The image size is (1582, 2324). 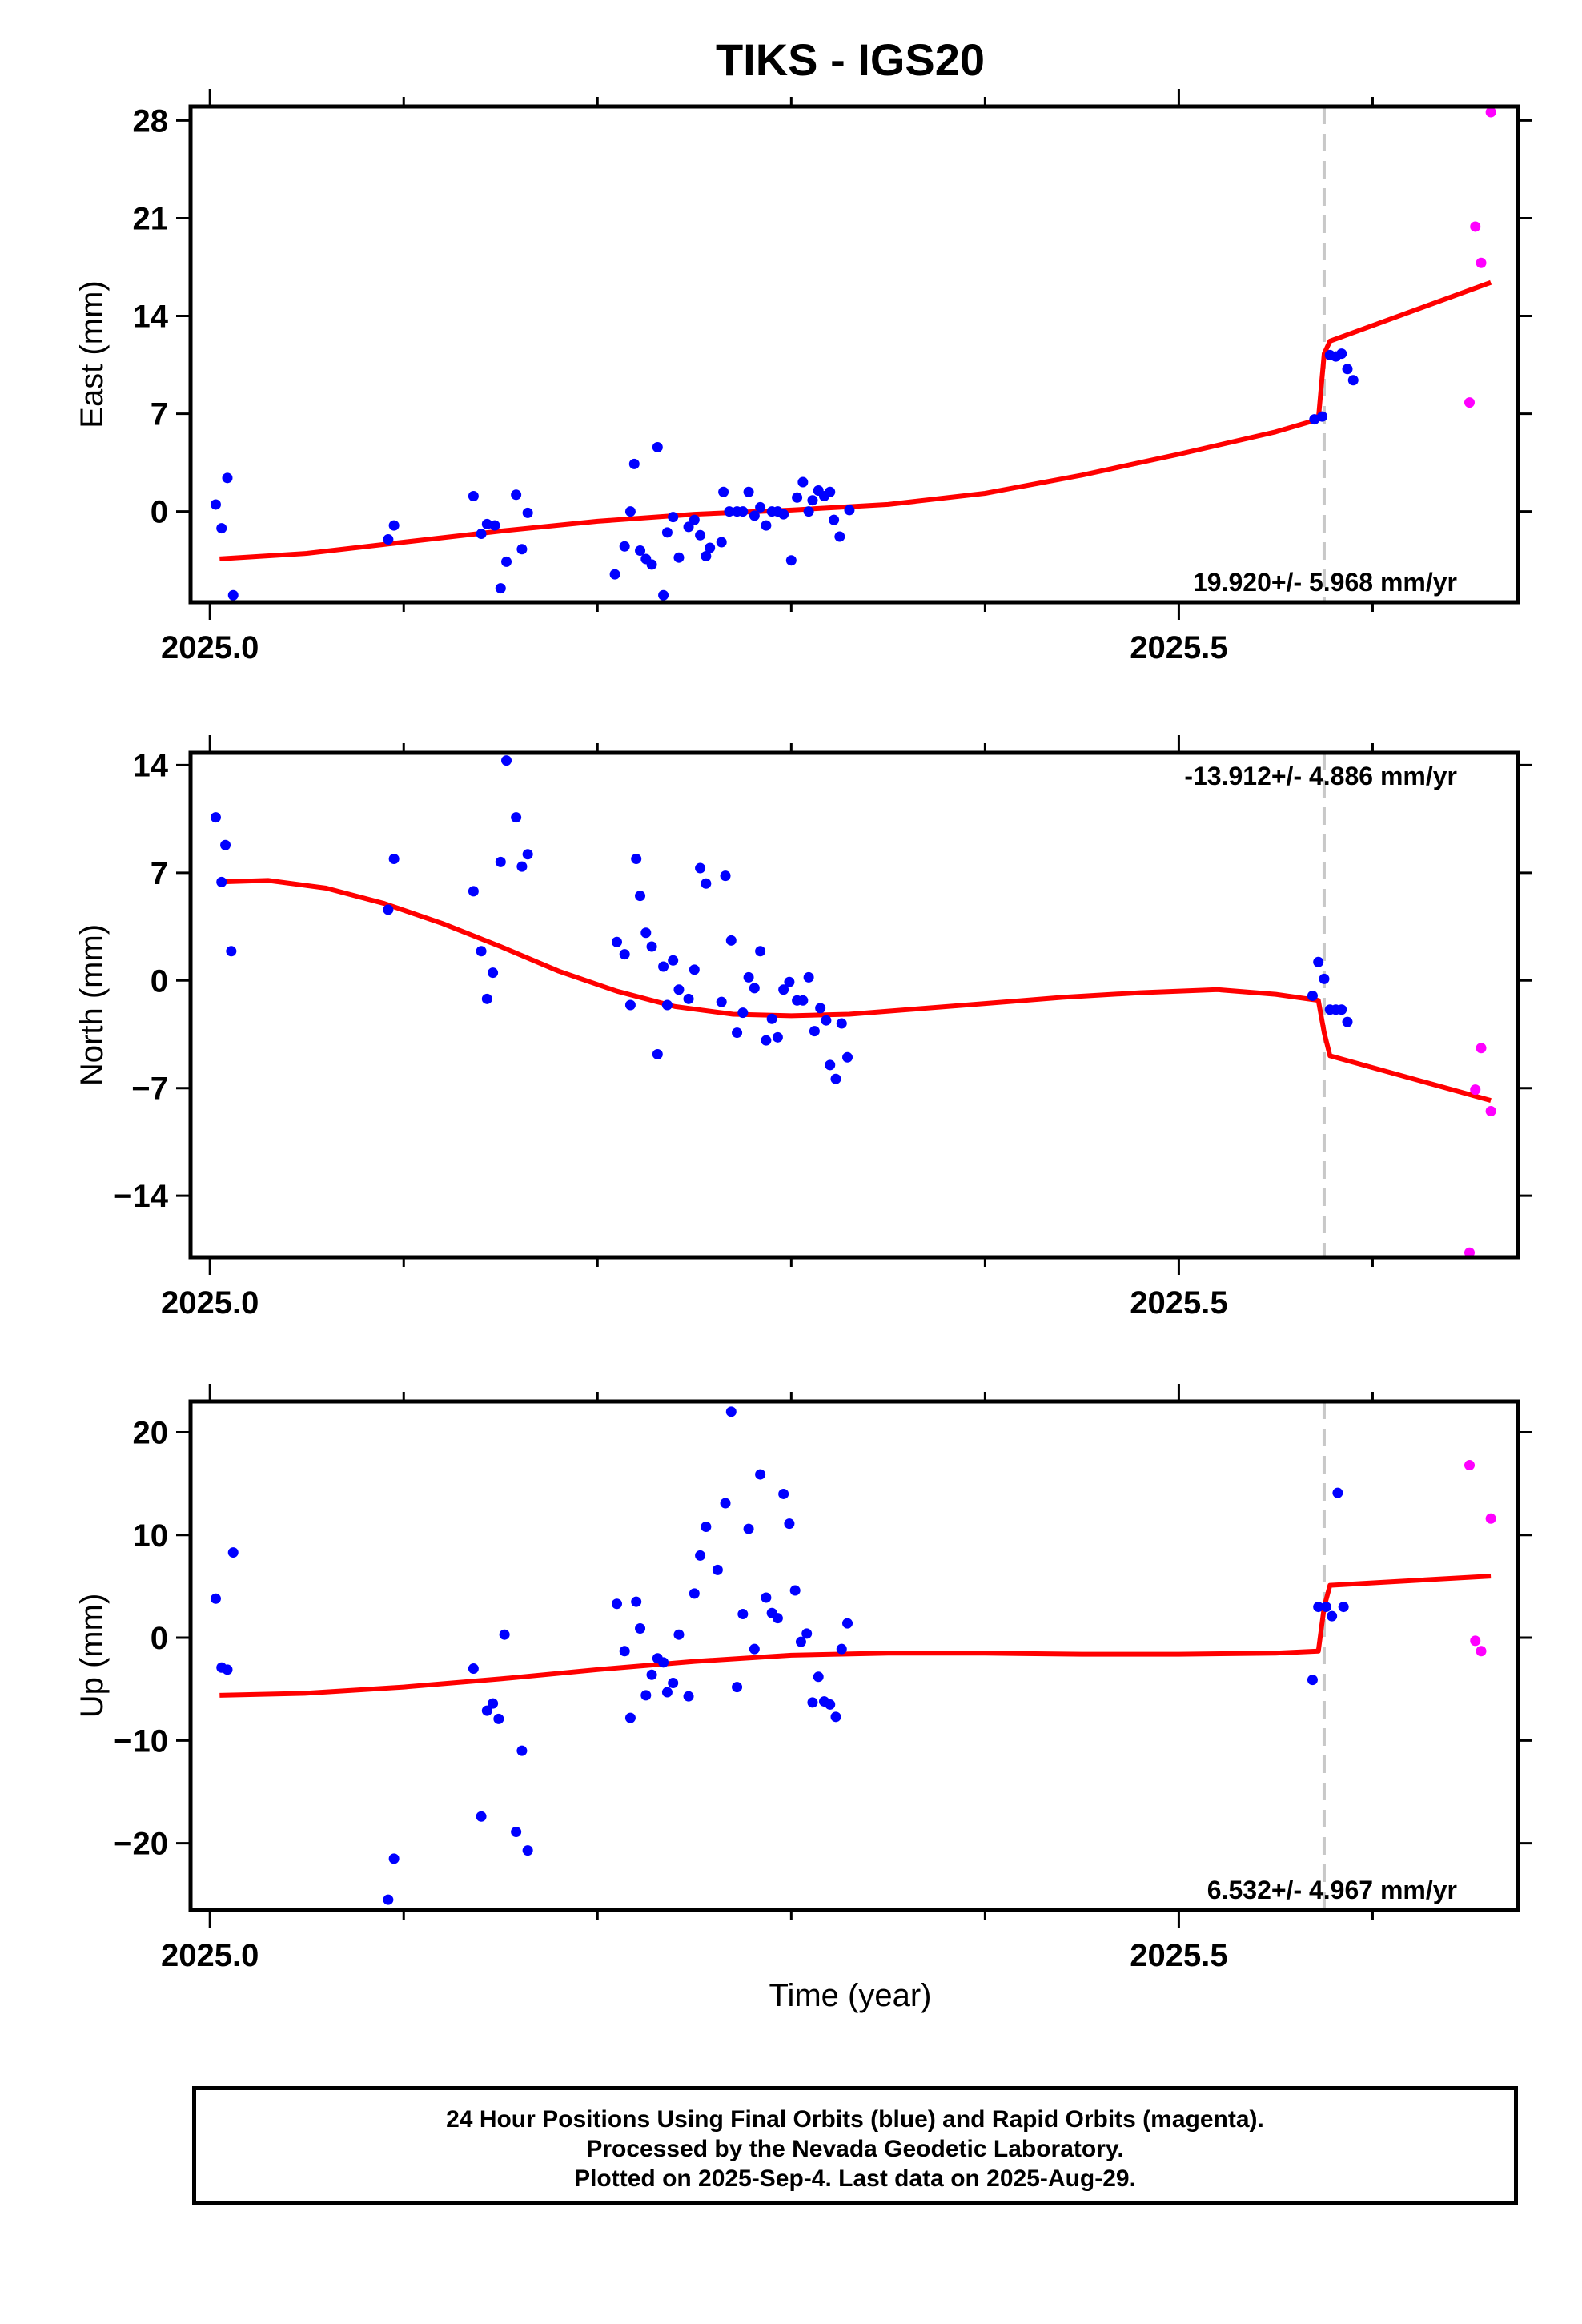 What do you see at coordinates (210, 1955) in the screenshot?
I see `up-x-tick-label: 2025.0` at bounding box center [210, 1955].